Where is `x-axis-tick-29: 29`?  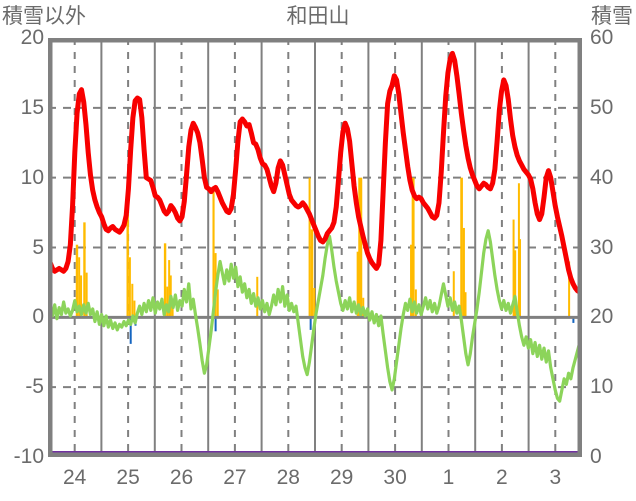
x-axis-tick-29: 29 is located at coordinates (342, 477).